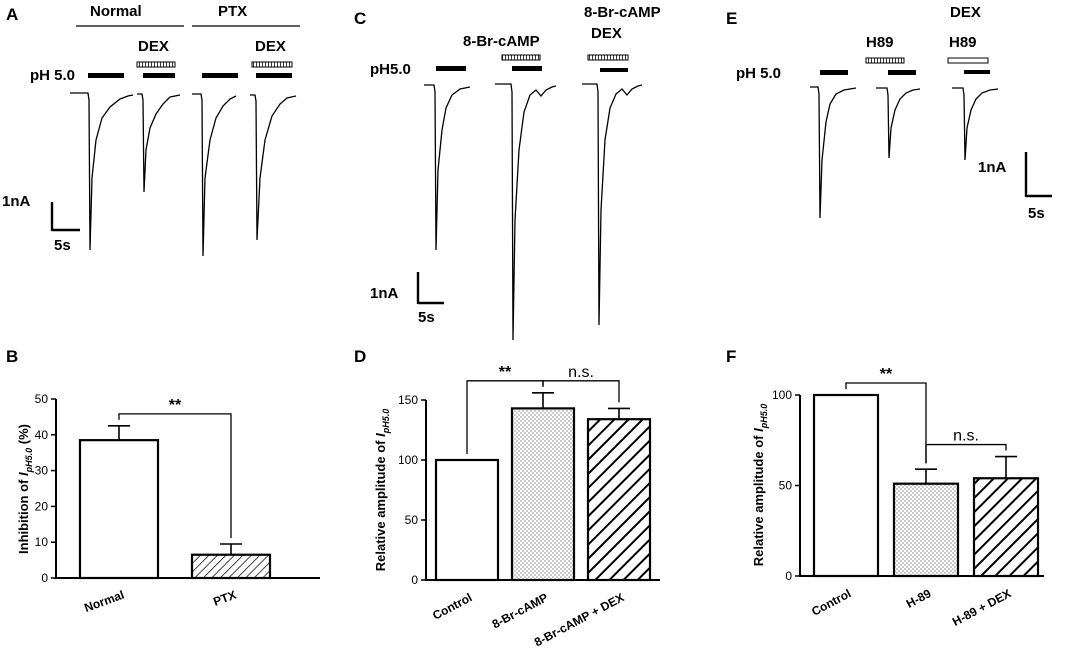  I want to click on panel-a: A Normal PTX DEX DEX pH 5.0 1nA 5s, so click(151, 130).